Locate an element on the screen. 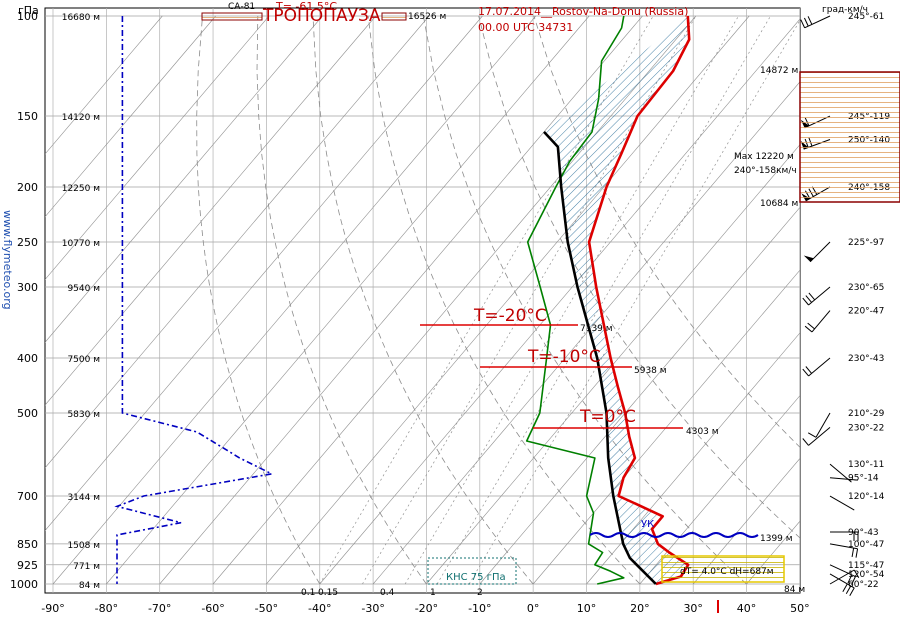 The image size is (900, 625). height-tick-label: 14120 м is located at coordinates (81, 118).